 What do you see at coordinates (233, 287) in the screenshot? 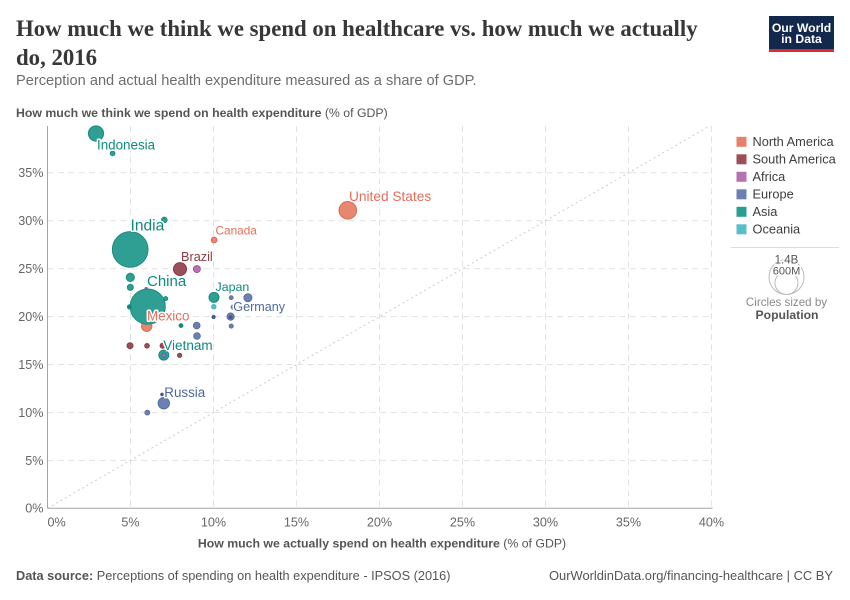
I see `svg-text: Japan` at bounding box center [233, 287].